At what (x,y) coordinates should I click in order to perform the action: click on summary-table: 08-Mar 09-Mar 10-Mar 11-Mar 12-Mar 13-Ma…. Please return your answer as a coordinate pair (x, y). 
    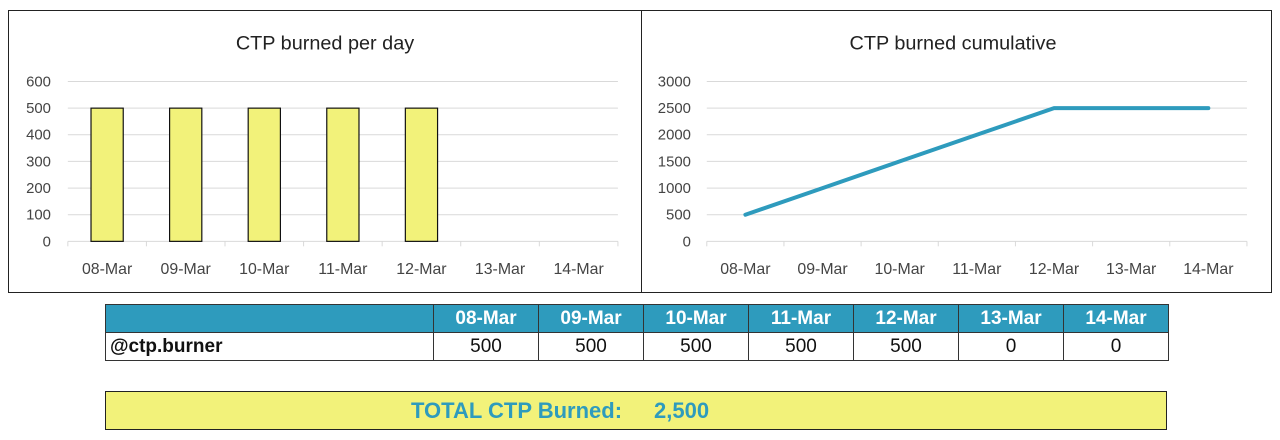
    Looking at the image, I should click on (637, 332).